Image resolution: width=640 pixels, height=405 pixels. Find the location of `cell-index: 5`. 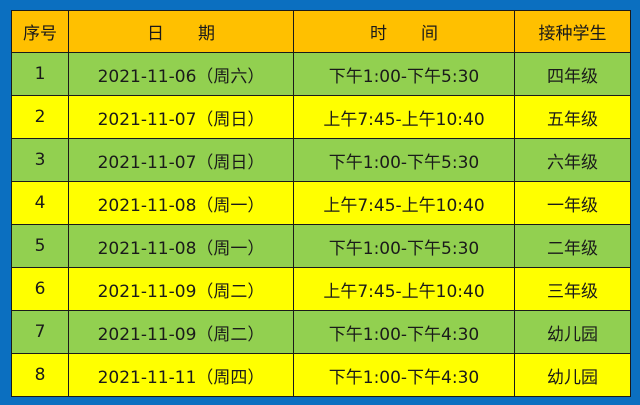

cell-index: 5 is located at coordinates (40, 246).